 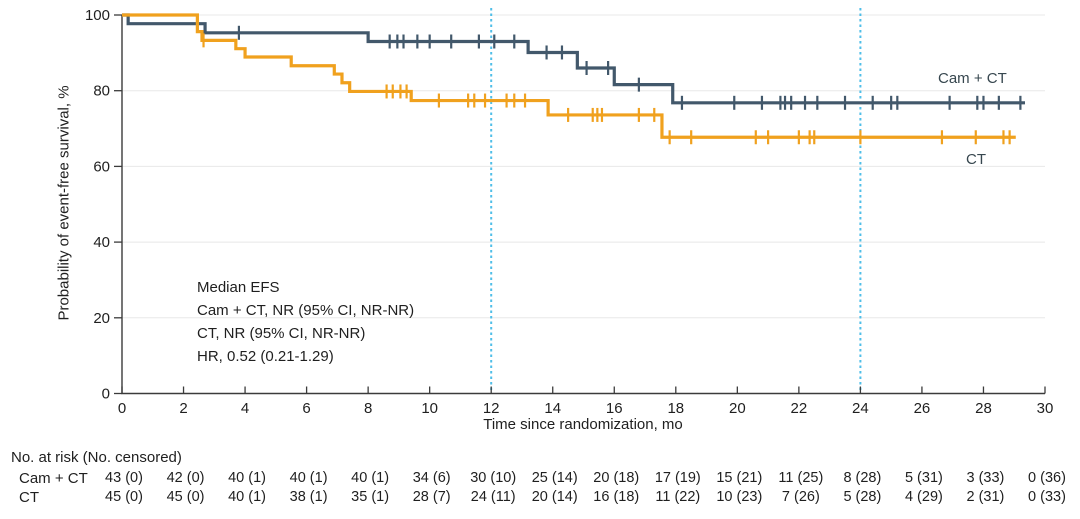 What do you see at coordinates (554, 497) in the screenshot?
I see `risk-cell: 20 (14)` at bounding box center [554, 497].